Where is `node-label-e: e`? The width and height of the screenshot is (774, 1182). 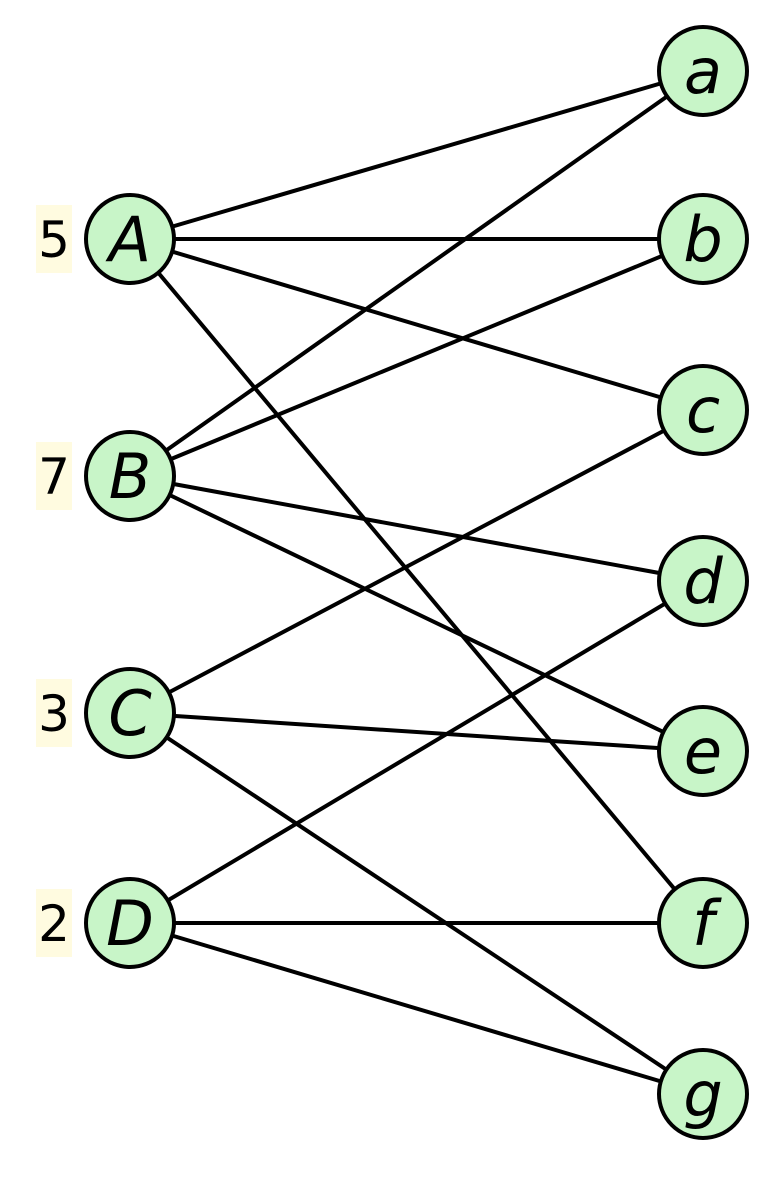 node-label-e: e is located at coordinates (703, 751).